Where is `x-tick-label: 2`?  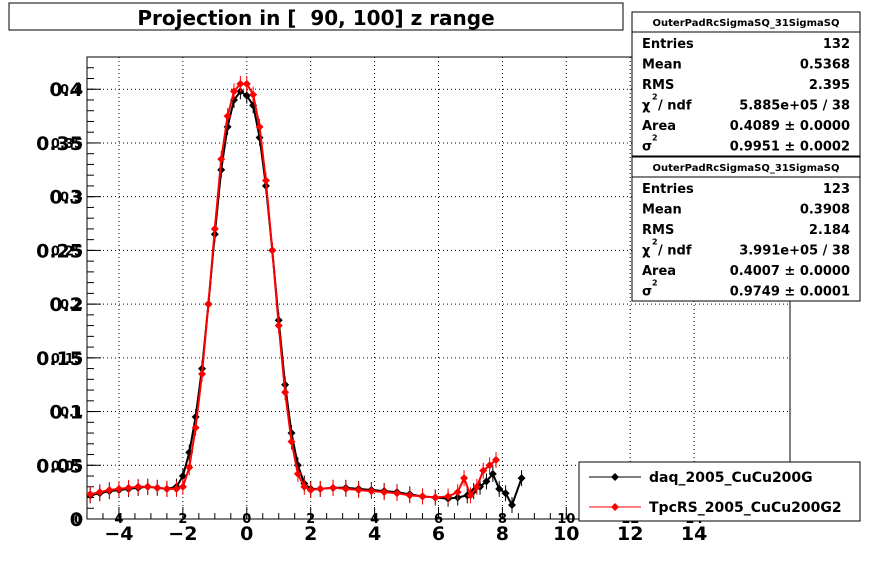 x-tick-label: 2 is located at coordinates (310, 534).